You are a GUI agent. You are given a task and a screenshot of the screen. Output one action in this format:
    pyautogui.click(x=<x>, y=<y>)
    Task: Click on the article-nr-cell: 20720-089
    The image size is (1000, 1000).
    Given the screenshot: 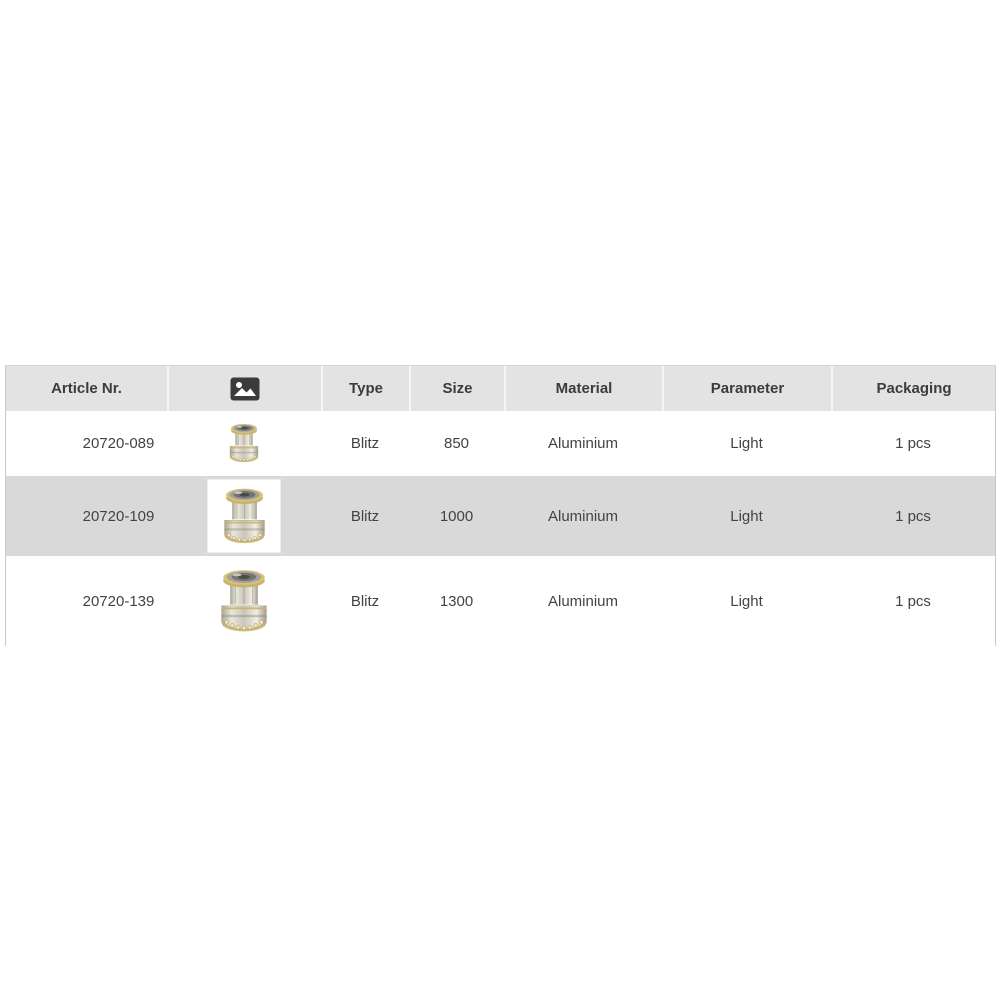 What is the action you would take?
    pyautogui.click(x=118, y=443)
    